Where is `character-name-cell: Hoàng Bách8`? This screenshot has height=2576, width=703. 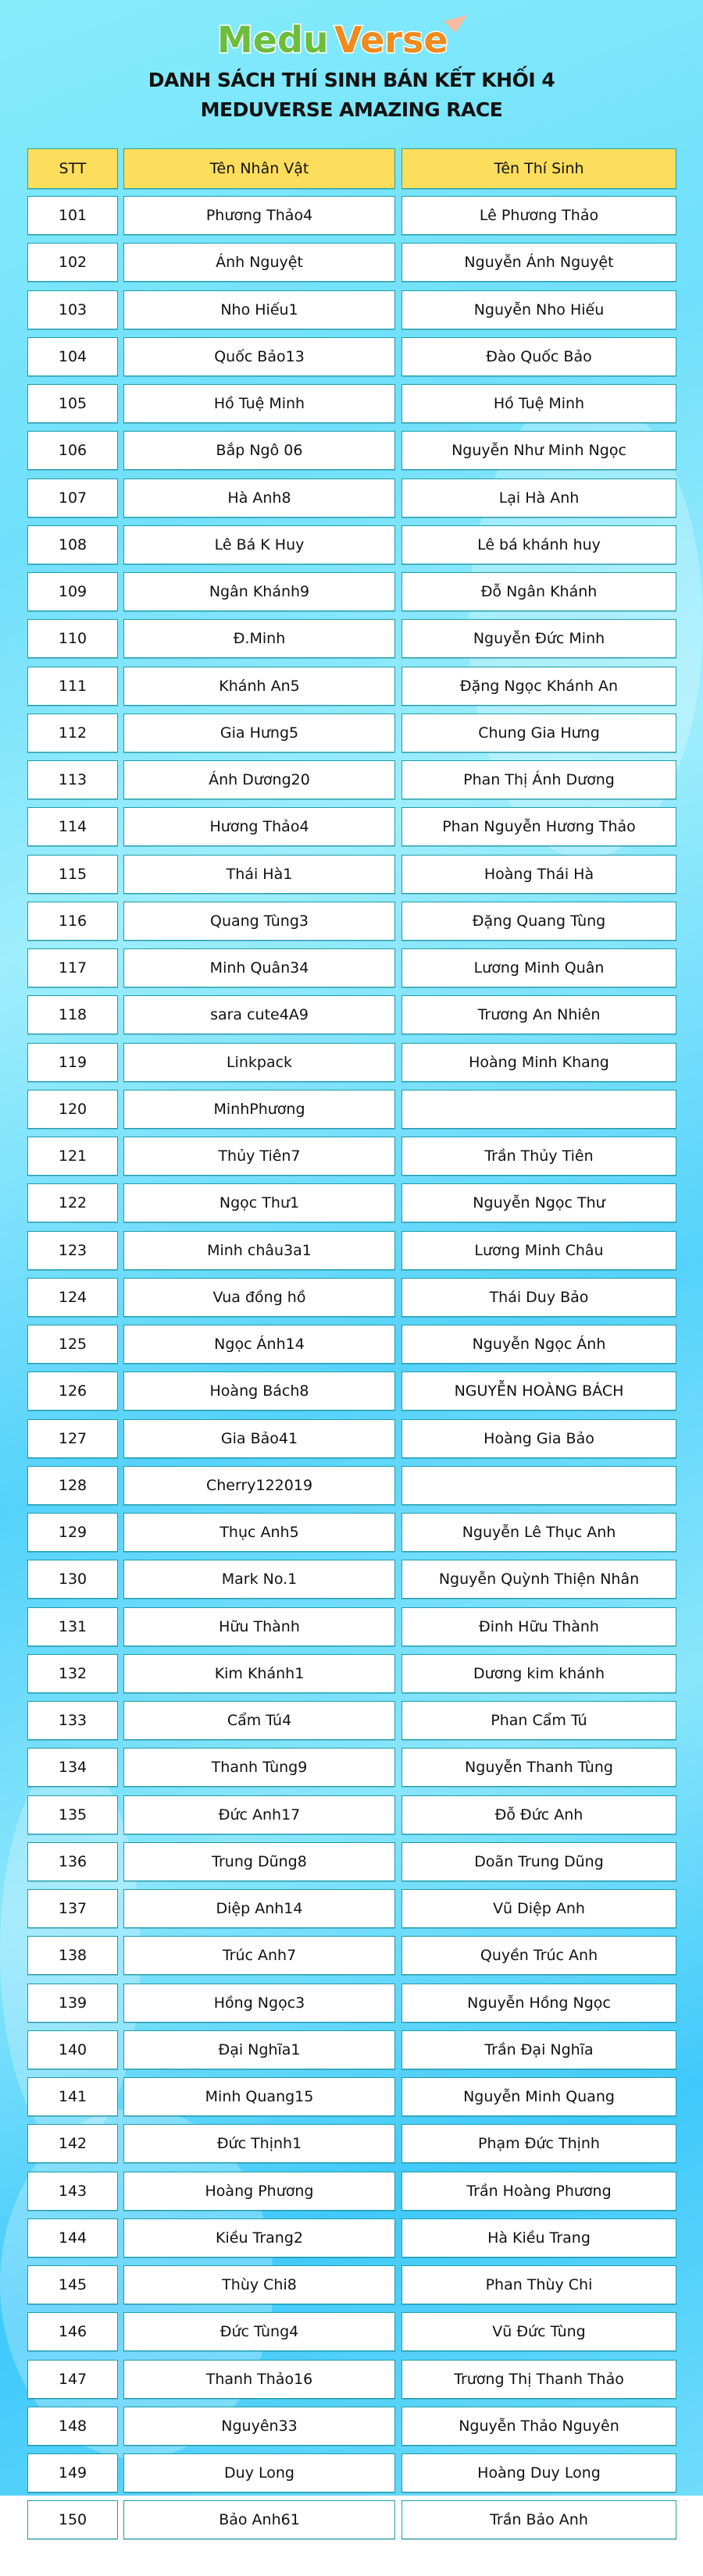 character-name-cell: Hoàng Bách8 is located at coordinates (259, 1391).